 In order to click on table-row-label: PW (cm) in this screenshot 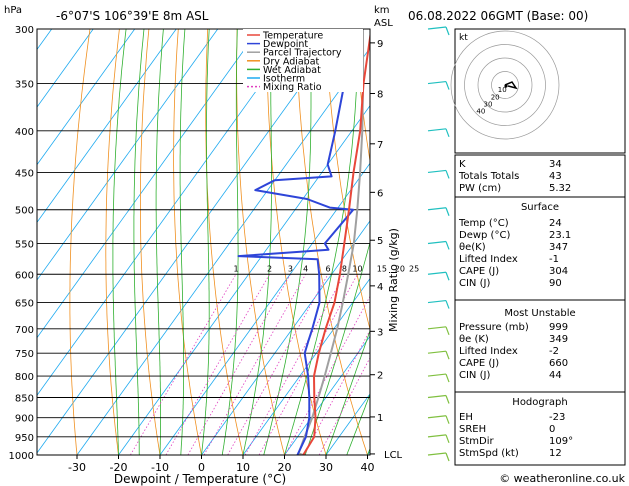, I will do `click(480, 188)`.